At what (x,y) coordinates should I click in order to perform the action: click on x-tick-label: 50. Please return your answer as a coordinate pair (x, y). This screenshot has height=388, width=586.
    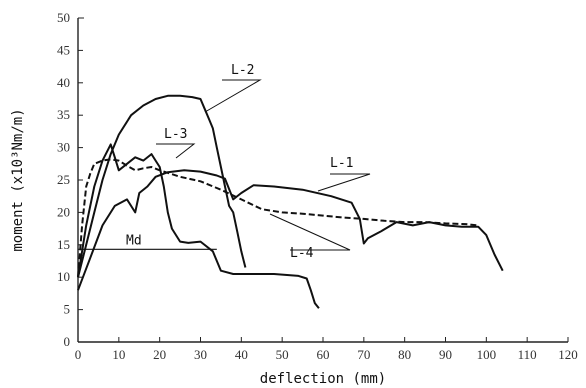
    Looking at the image, I should click on (282, 354).